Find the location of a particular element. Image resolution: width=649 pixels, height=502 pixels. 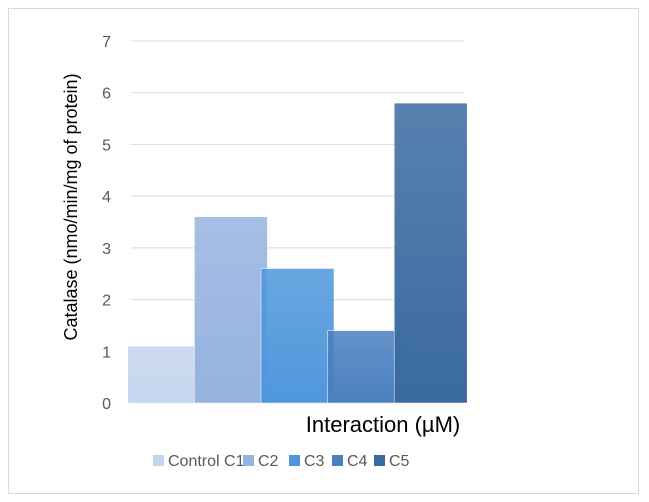

legend-label: C2 is located at coordinates (268, 461).